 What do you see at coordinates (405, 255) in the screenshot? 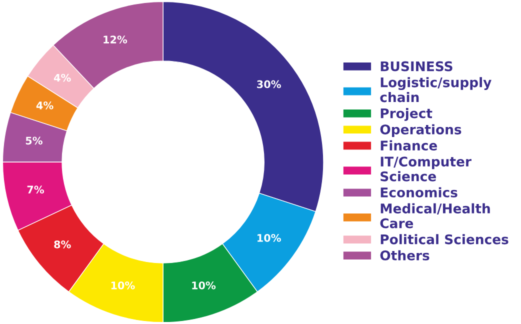
I see `legend-label: Others` at bounding box center [405, 255].